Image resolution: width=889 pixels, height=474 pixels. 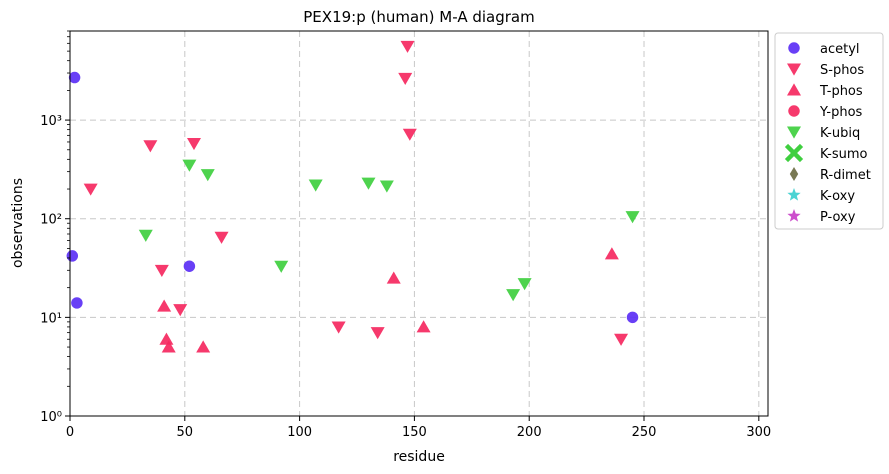 I want to click on chart-title: PEX19:p (human) M-A diagram, so click(x=418, y=17).